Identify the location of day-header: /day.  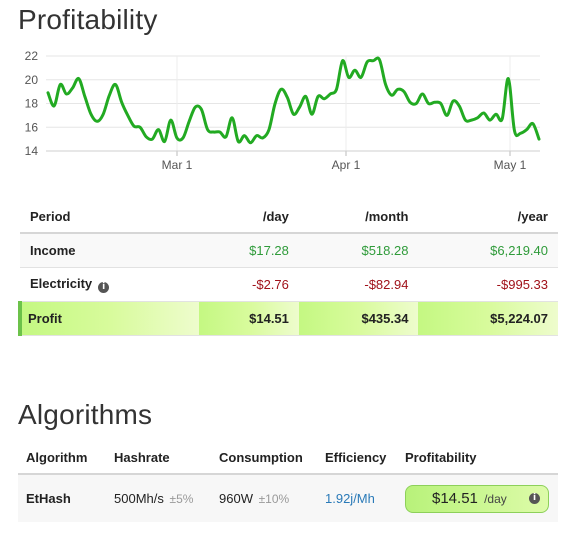
(249, 217).